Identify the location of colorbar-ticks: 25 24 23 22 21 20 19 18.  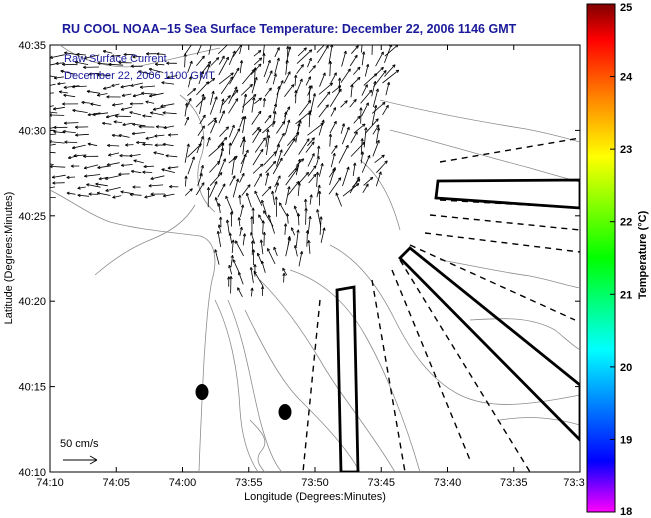
(621, 260).